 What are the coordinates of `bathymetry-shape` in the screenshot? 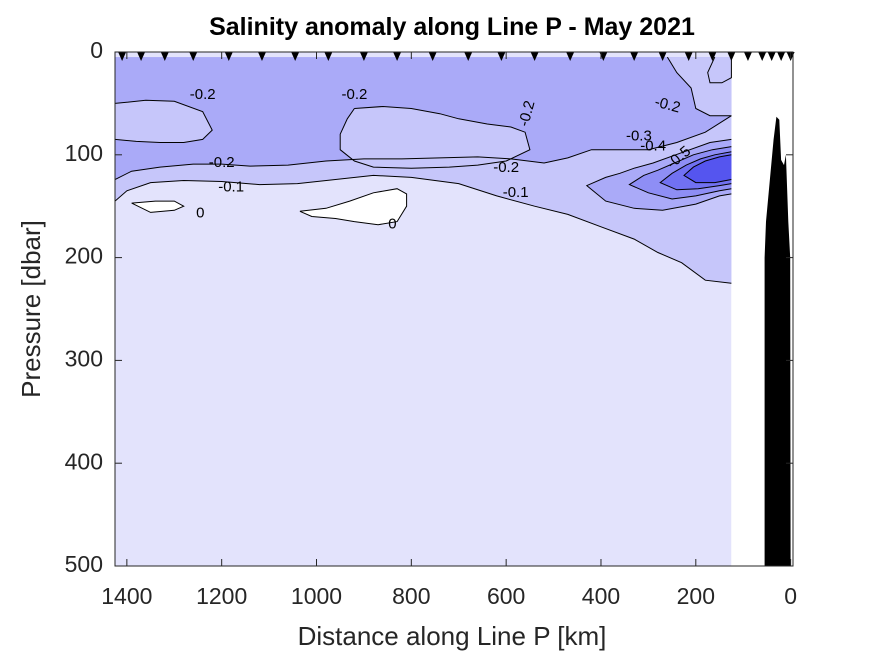 It's located at (777, 341).